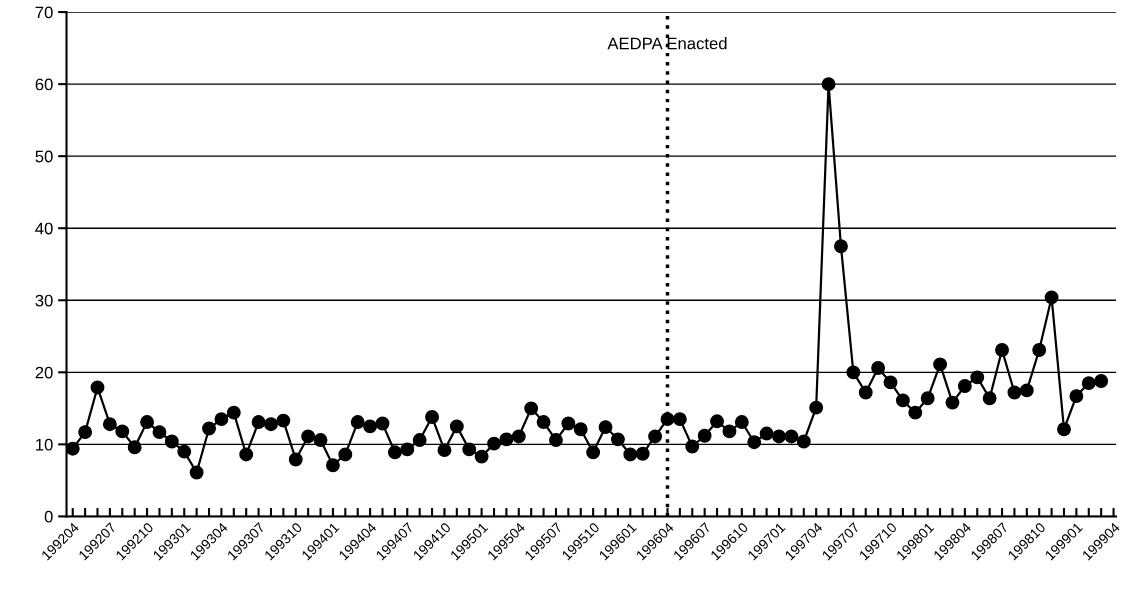 The image size is (1147, 604). I want to click on y-tick-label: 30, so click(44, 300).